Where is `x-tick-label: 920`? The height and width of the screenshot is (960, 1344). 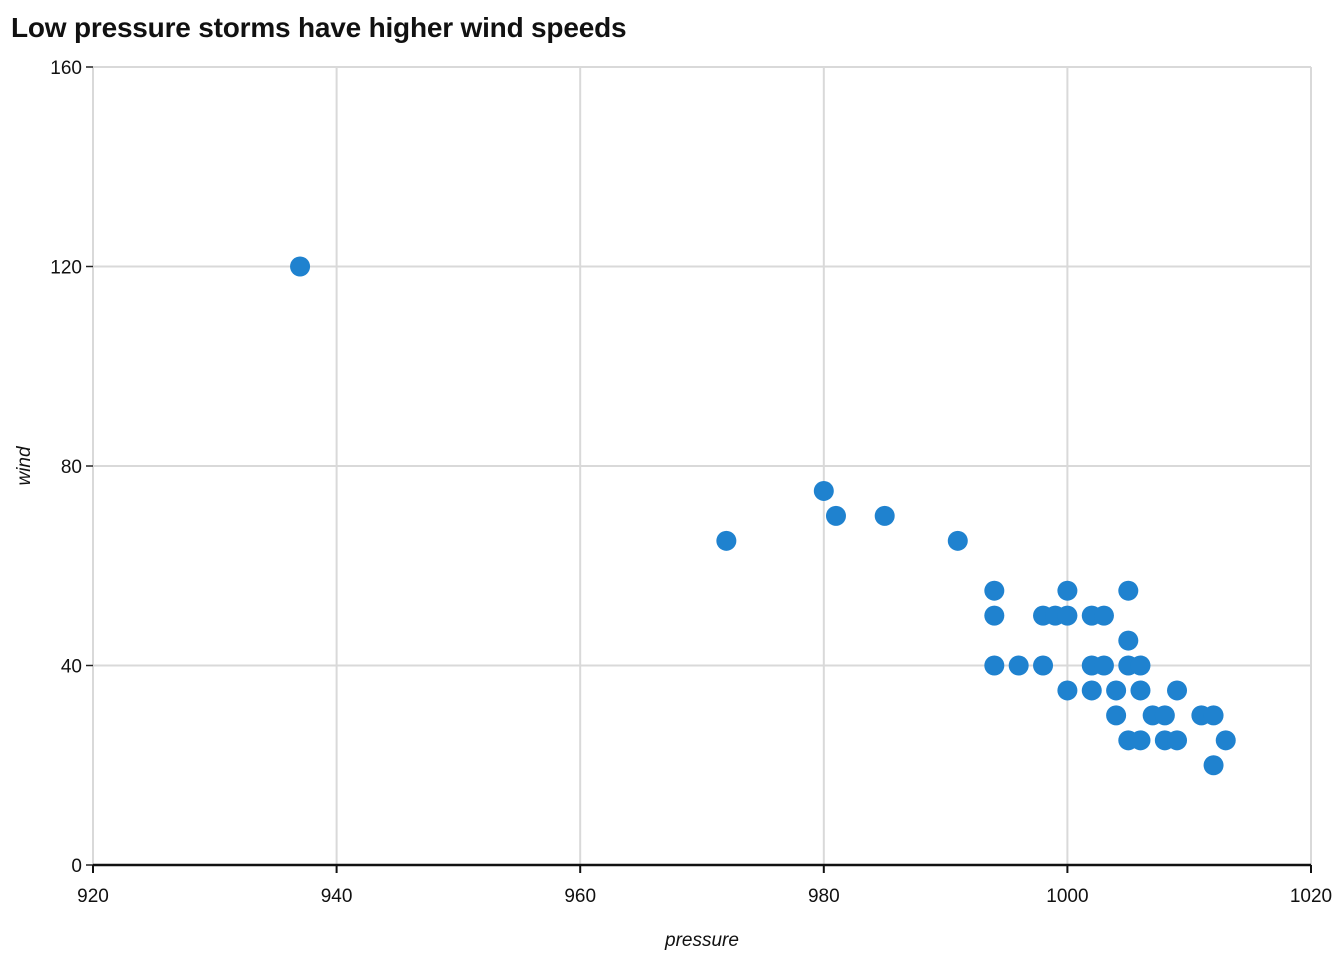 x-tick-label: 920 is located at coordinates (93, 896).